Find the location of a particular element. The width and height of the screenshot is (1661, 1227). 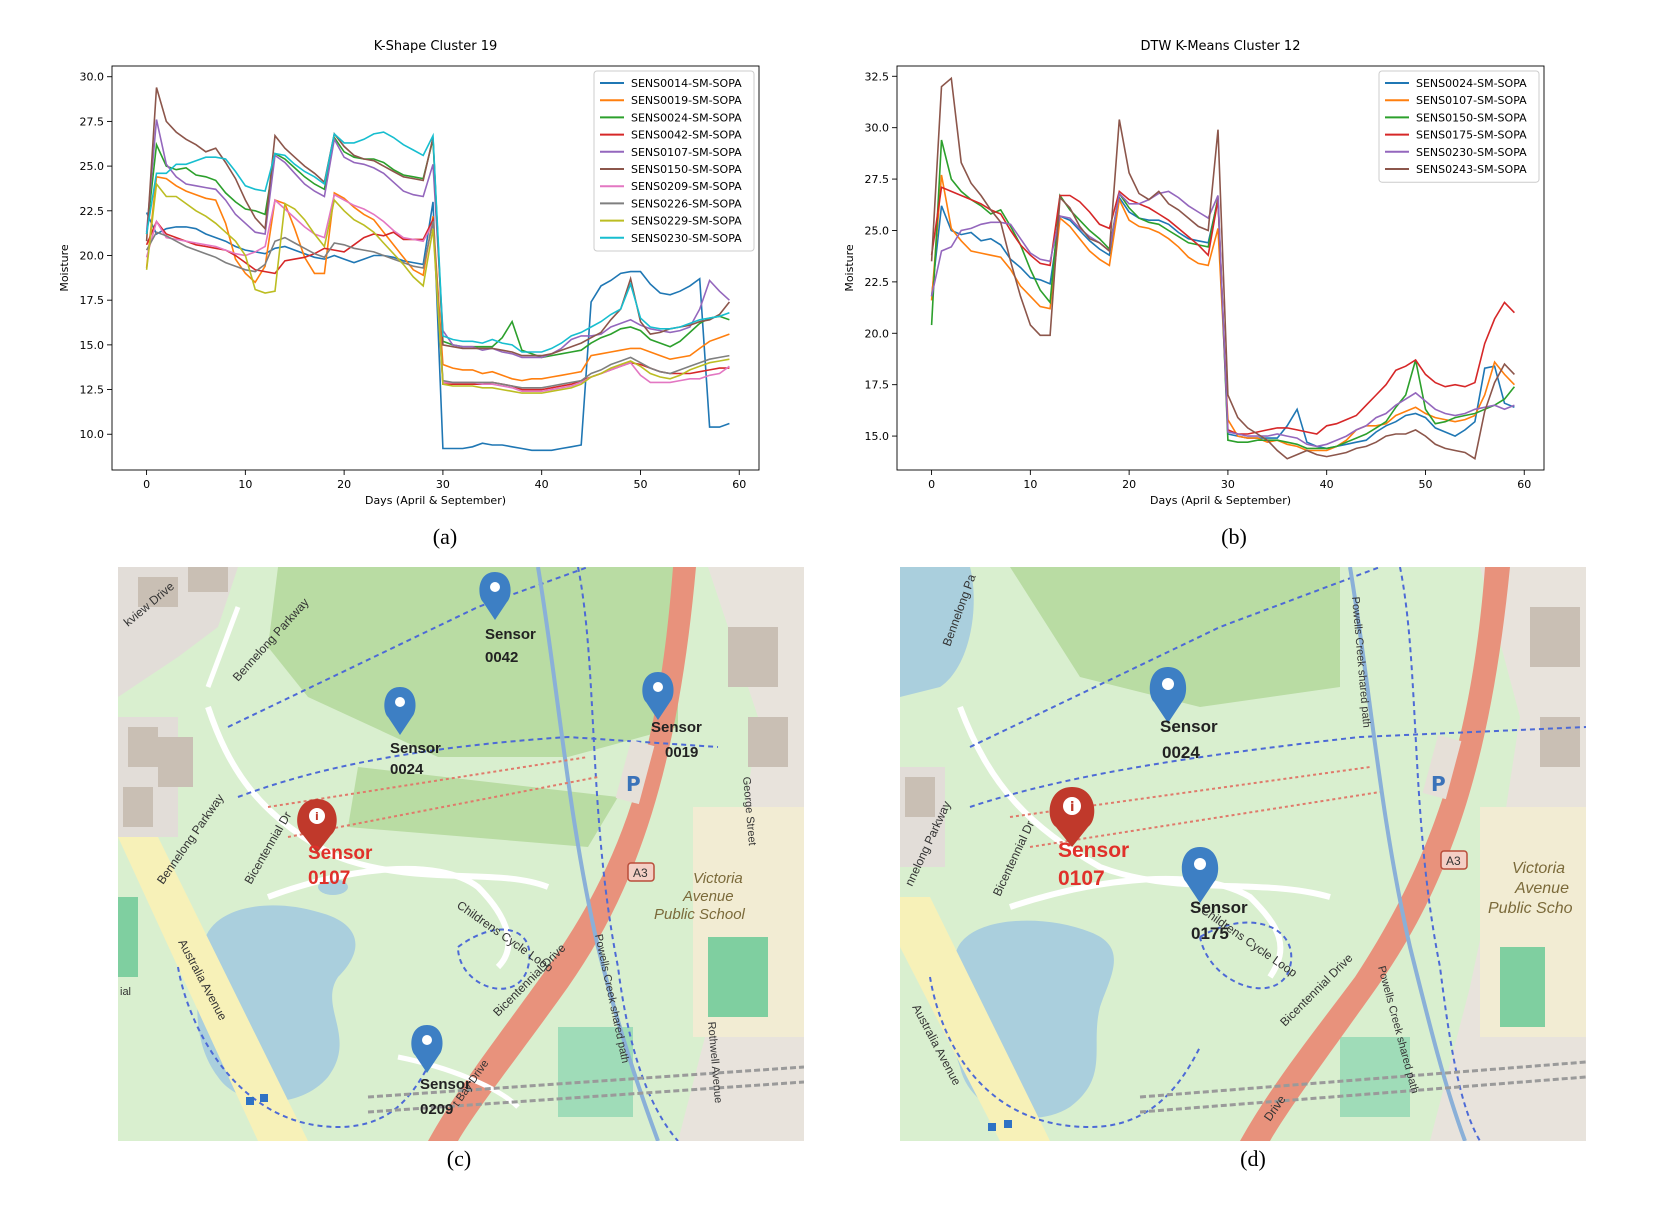

school-label-2: Avenue is located at coordinates (708, 896).